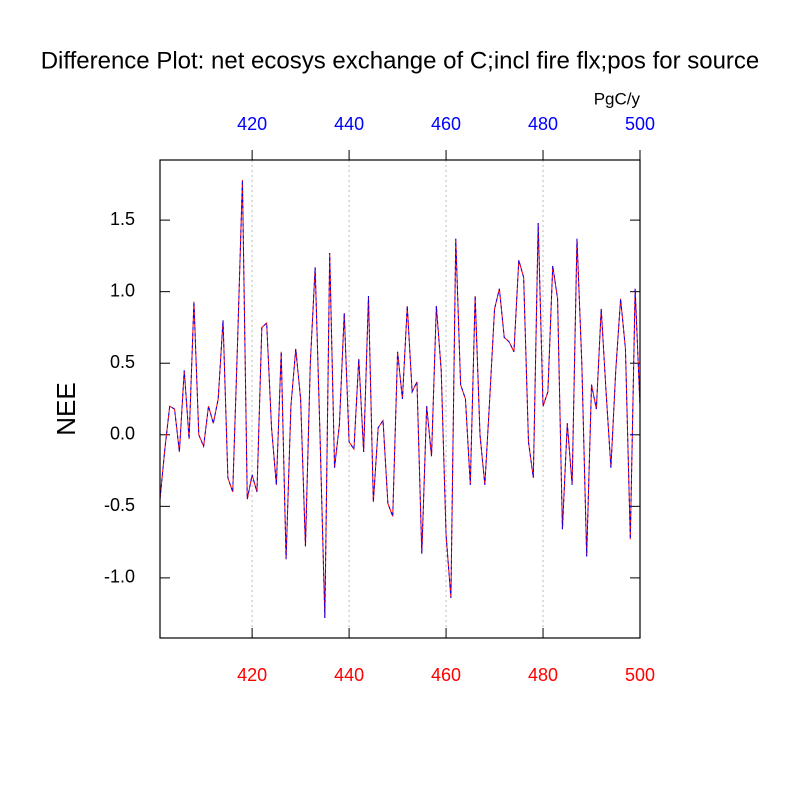 This screenshot has width=800, height=800. Describe the element at coordinates (446, 675) in the screenshot. I see `x-tick-label: 460` at that location.